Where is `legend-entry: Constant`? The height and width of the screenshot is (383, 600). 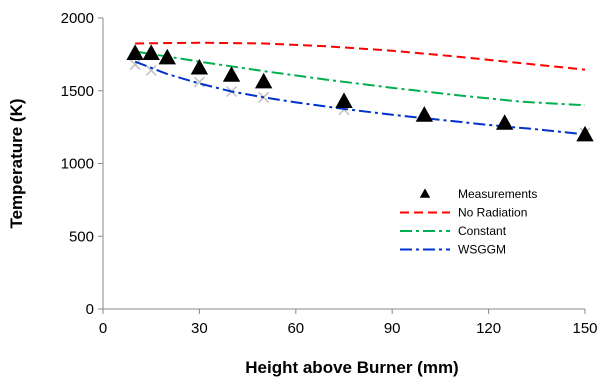 legend-entry: Constant is located at coordinates (453, 231).